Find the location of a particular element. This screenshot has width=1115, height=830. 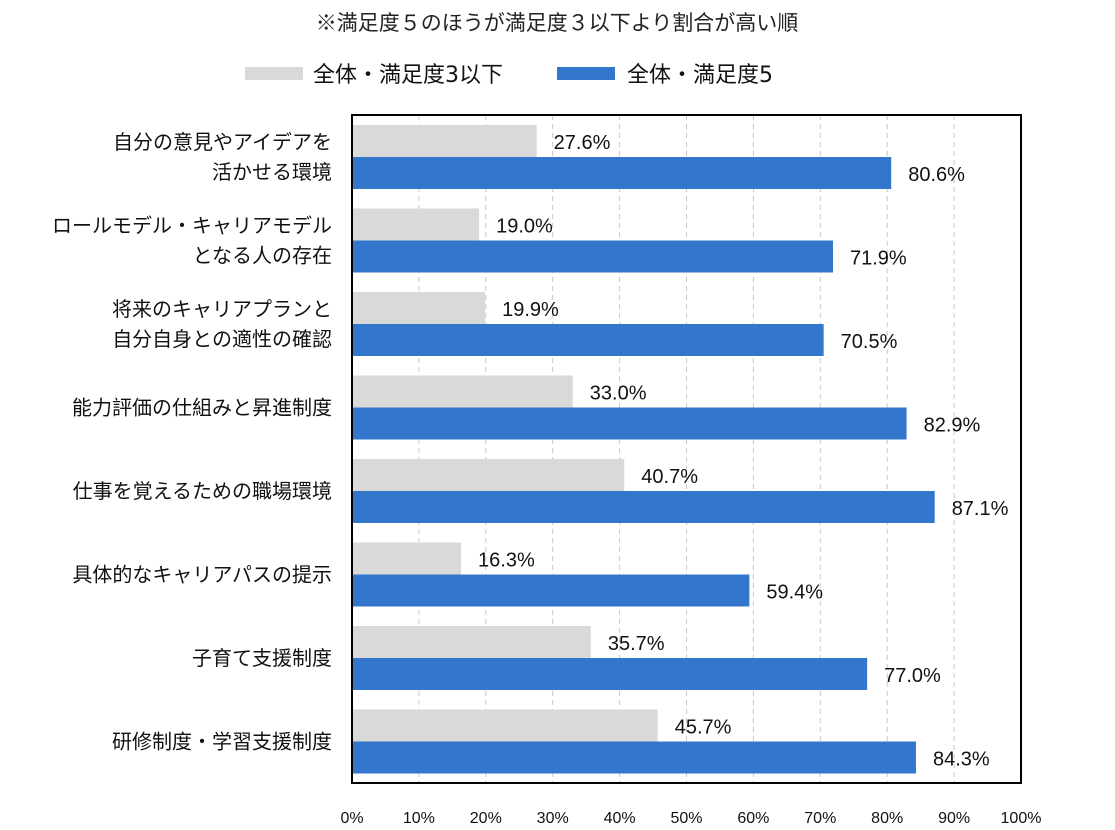

legend-label: 全体・満足度5 is located at coordinates (700, 75).